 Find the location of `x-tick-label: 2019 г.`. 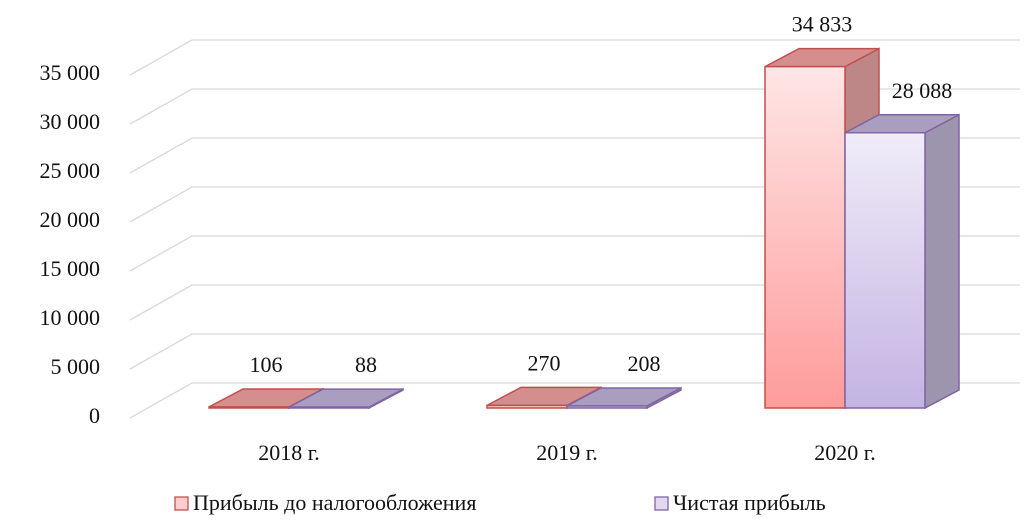

x-tick-label: 2019 г. is located at coordinates (567, 452).